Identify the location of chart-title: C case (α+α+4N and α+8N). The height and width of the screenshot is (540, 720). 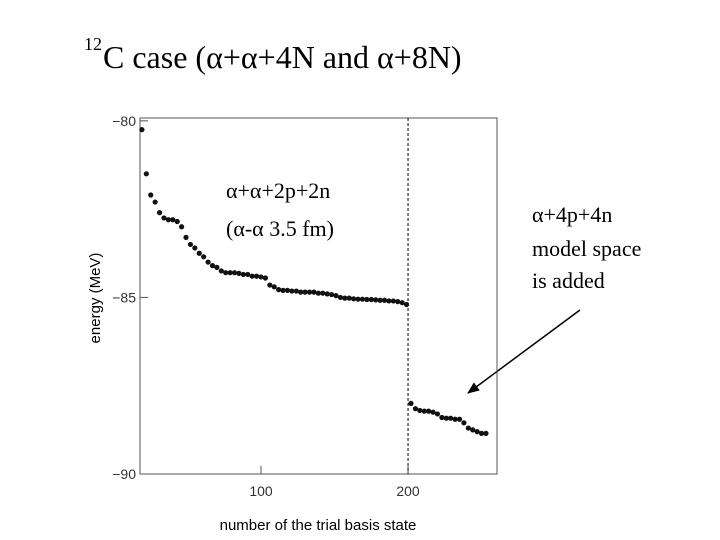
(282, 57).